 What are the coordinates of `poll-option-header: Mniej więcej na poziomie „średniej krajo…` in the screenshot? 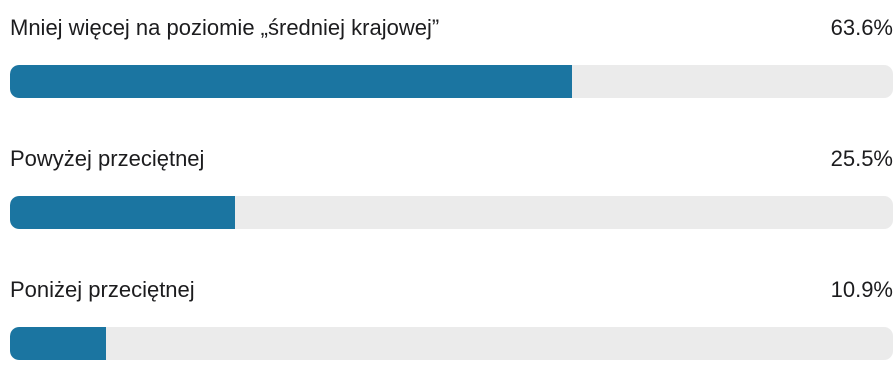 It's located at (451, 28).